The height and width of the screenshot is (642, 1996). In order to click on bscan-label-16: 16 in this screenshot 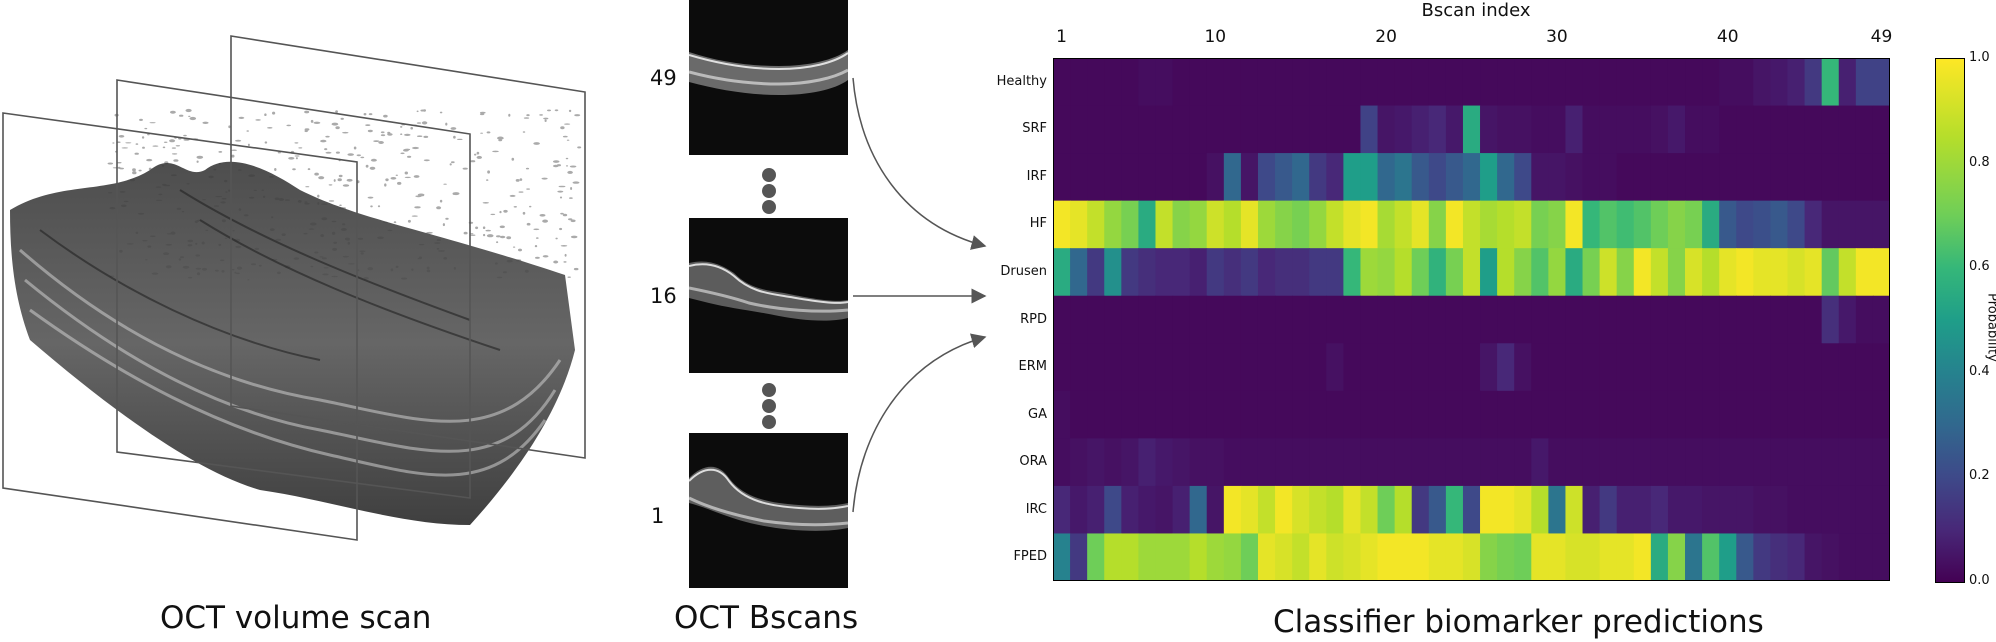, I will do `click(663, 296)`.